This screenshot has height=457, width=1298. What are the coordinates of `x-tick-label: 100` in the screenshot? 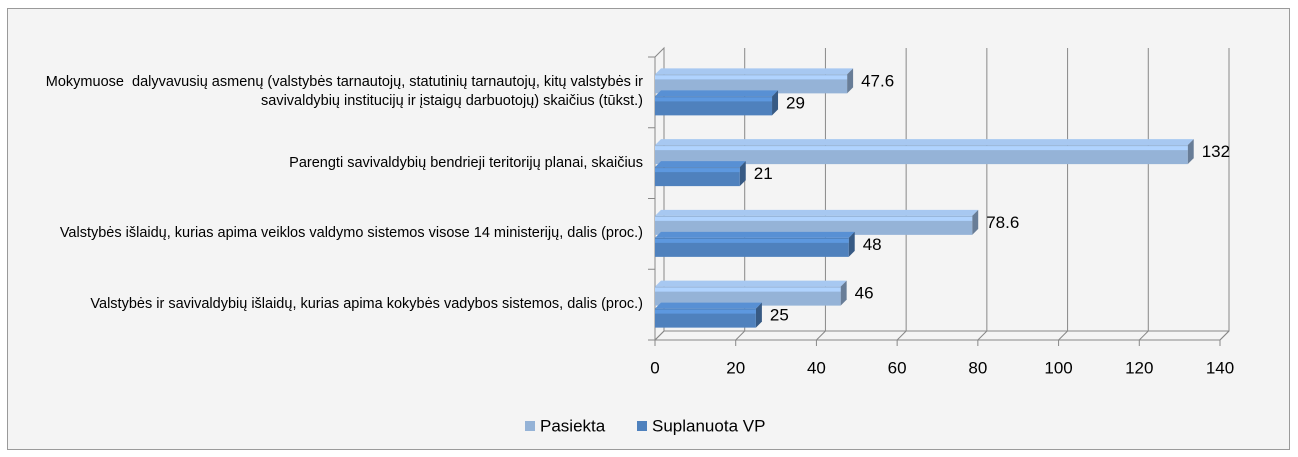 It's located at (1058, 367).